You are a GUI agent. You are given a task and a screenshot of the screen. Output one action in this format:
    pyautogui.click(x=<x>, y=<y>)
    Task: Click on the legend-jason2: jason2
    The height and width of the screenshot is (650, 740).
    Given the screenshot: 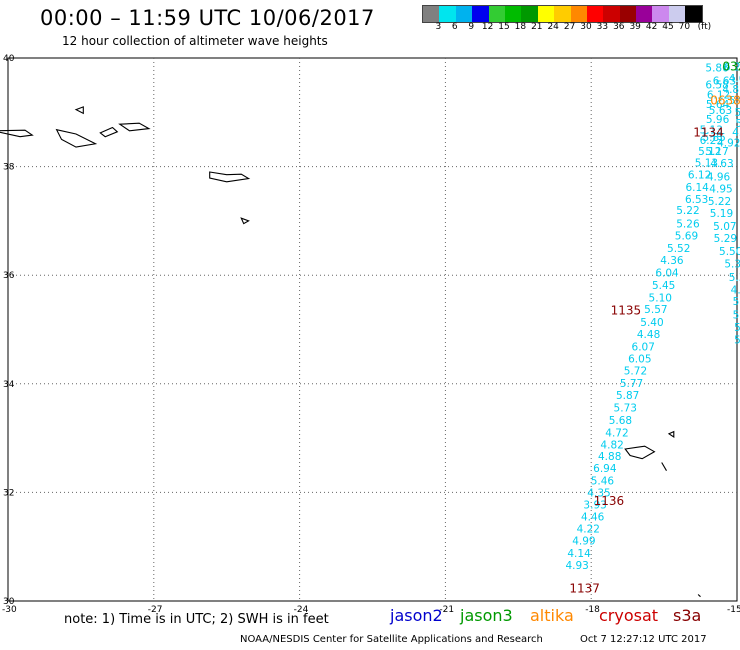 What is the action you would take?
    pyautogui.click(x=416, y=615)
    